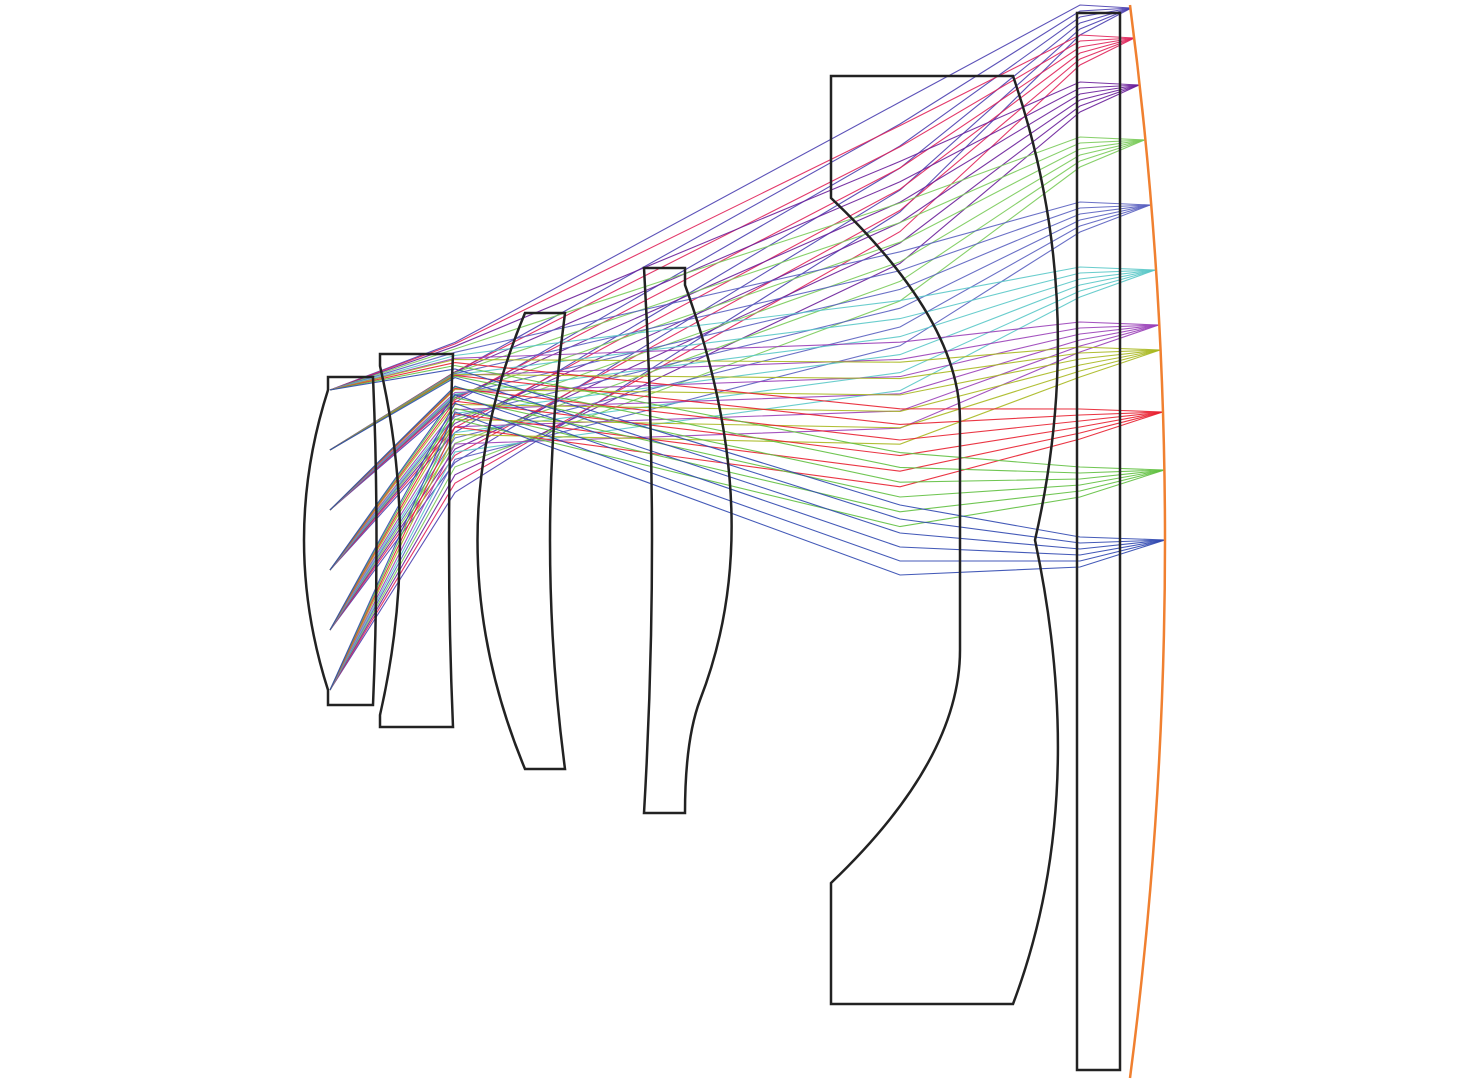 The height and width of the screenshot is (1086, 1476). Describe the element at coordinates (1098, 541) in the screenshot. I see `cover-plate` at that location.